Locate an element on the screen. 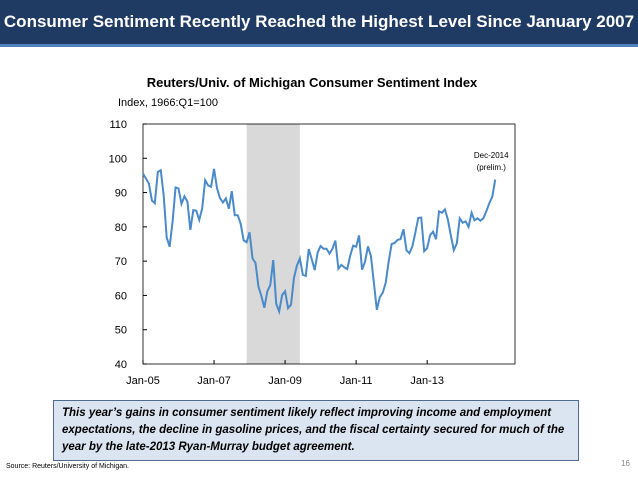  y-tick-label: 110 is located at coordinates (118, 125).